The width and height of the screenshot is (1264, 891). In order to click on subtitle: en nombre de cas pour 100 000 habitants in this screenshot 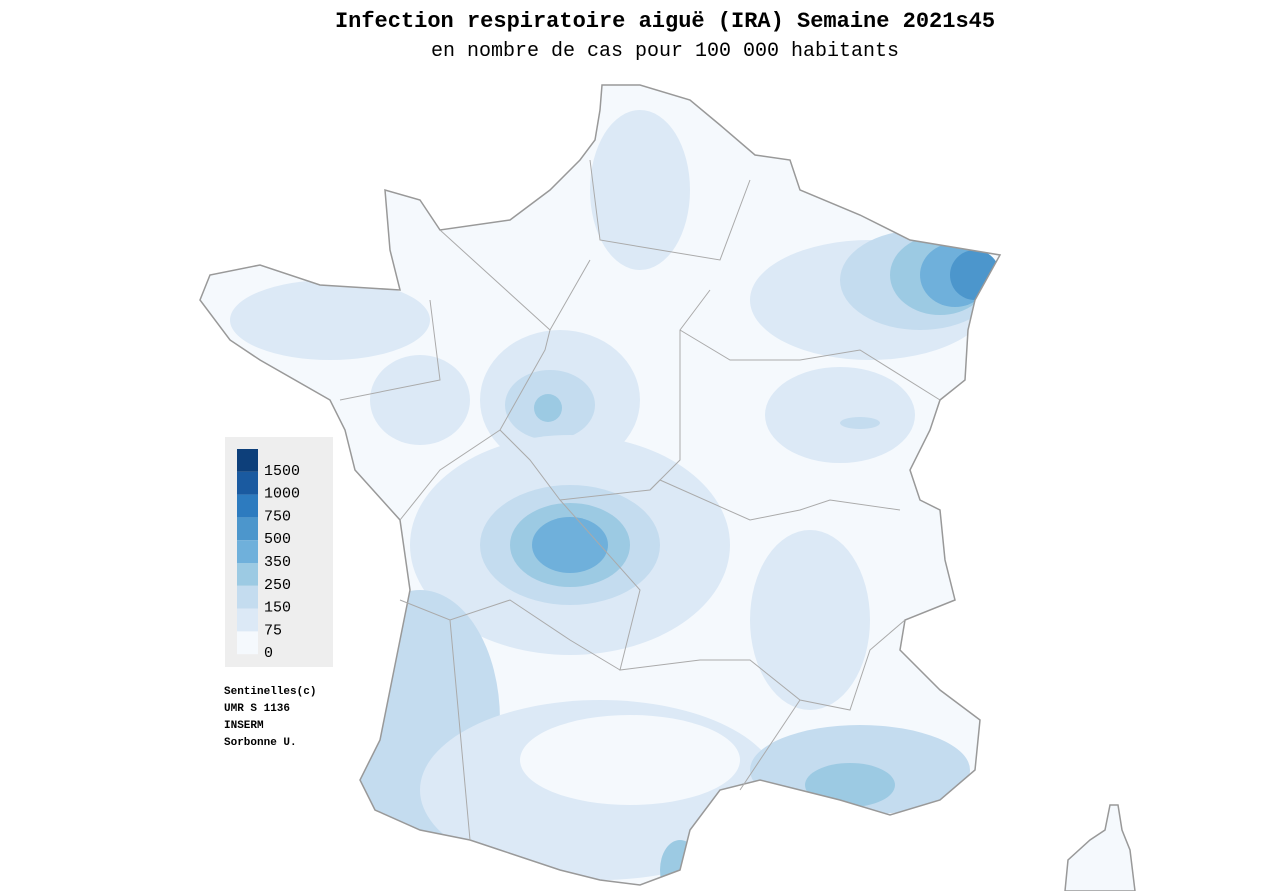, I will do `click(665, 51)`.